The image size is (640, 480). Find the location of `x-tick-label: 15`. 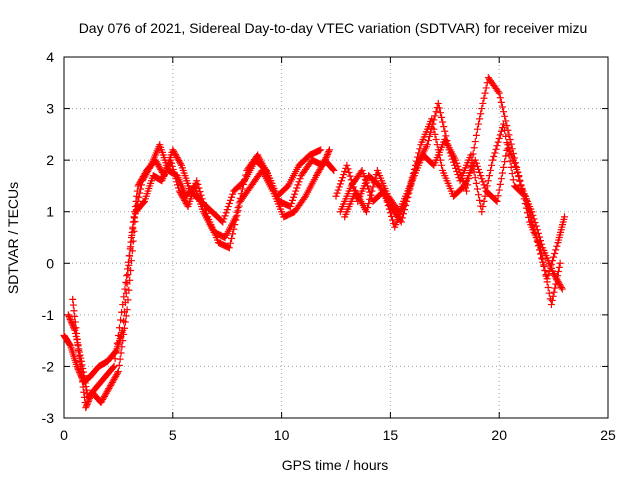

x-tick-label: 15 is located at coordinates (391, 435).